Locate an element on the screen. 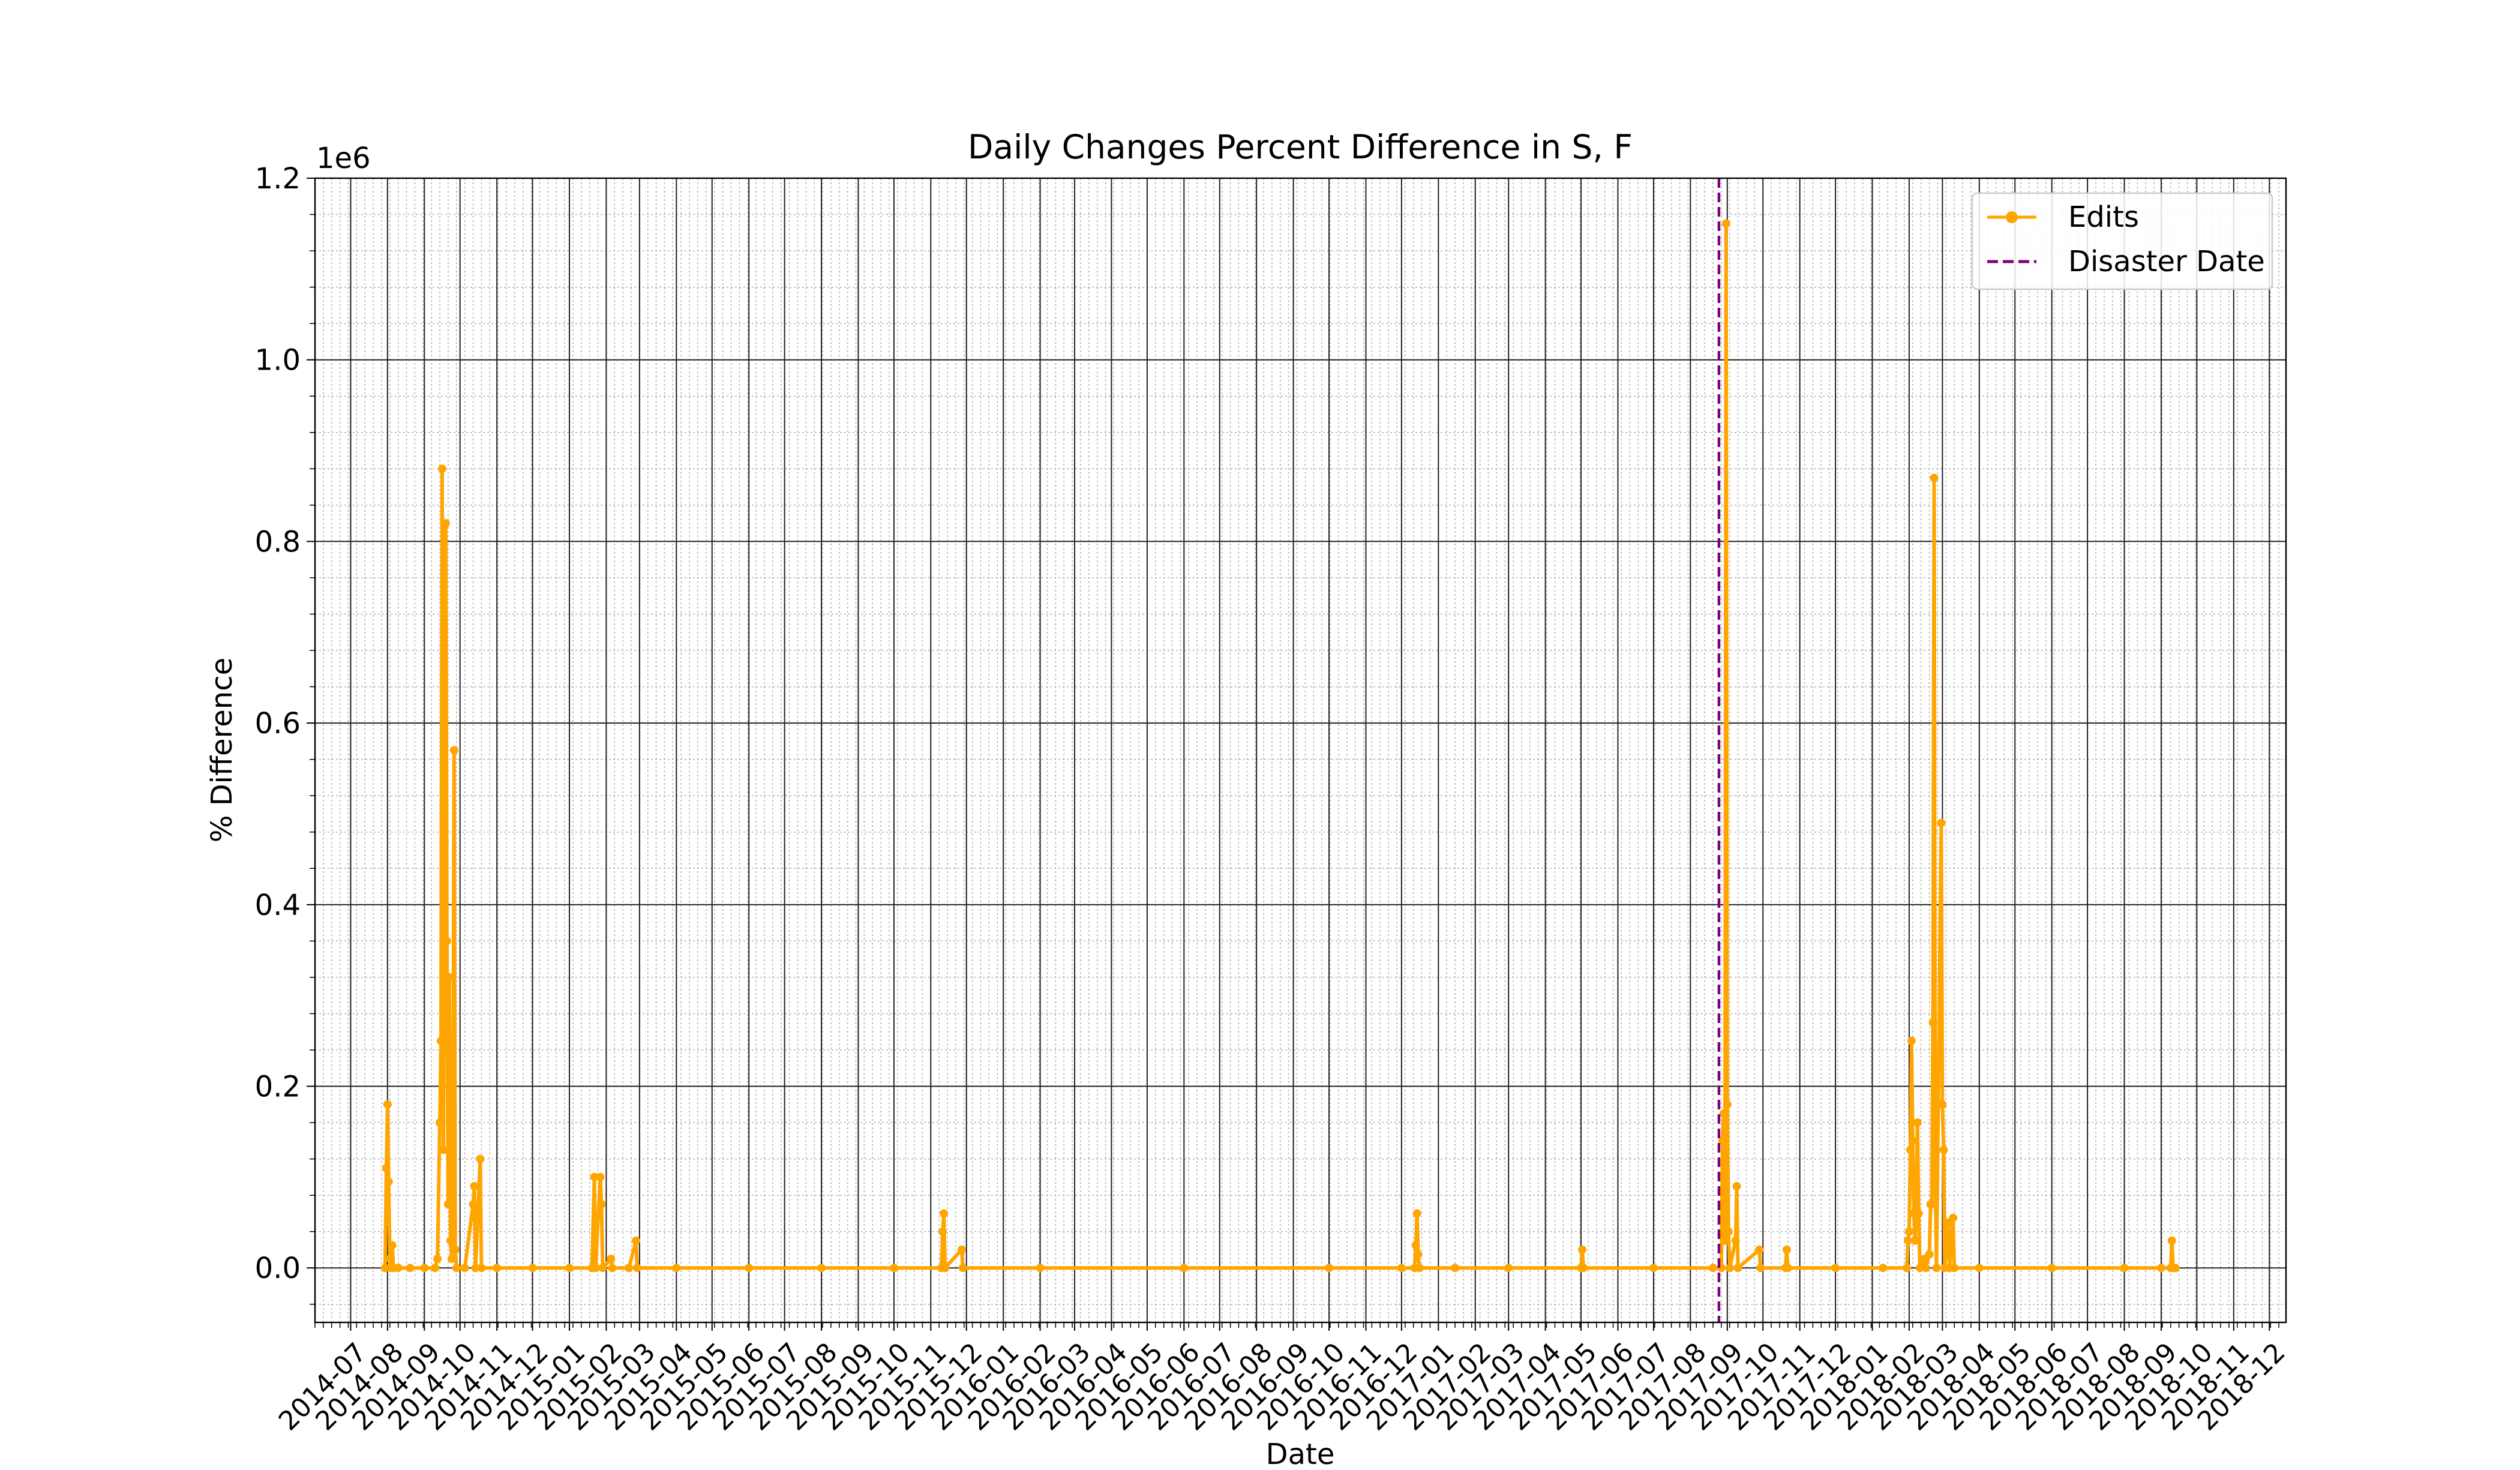  y-axis-ticks: 0.0 0.2 0.4 0.6 0.8 1.0 1.2 is located at coordinates (285, 733).